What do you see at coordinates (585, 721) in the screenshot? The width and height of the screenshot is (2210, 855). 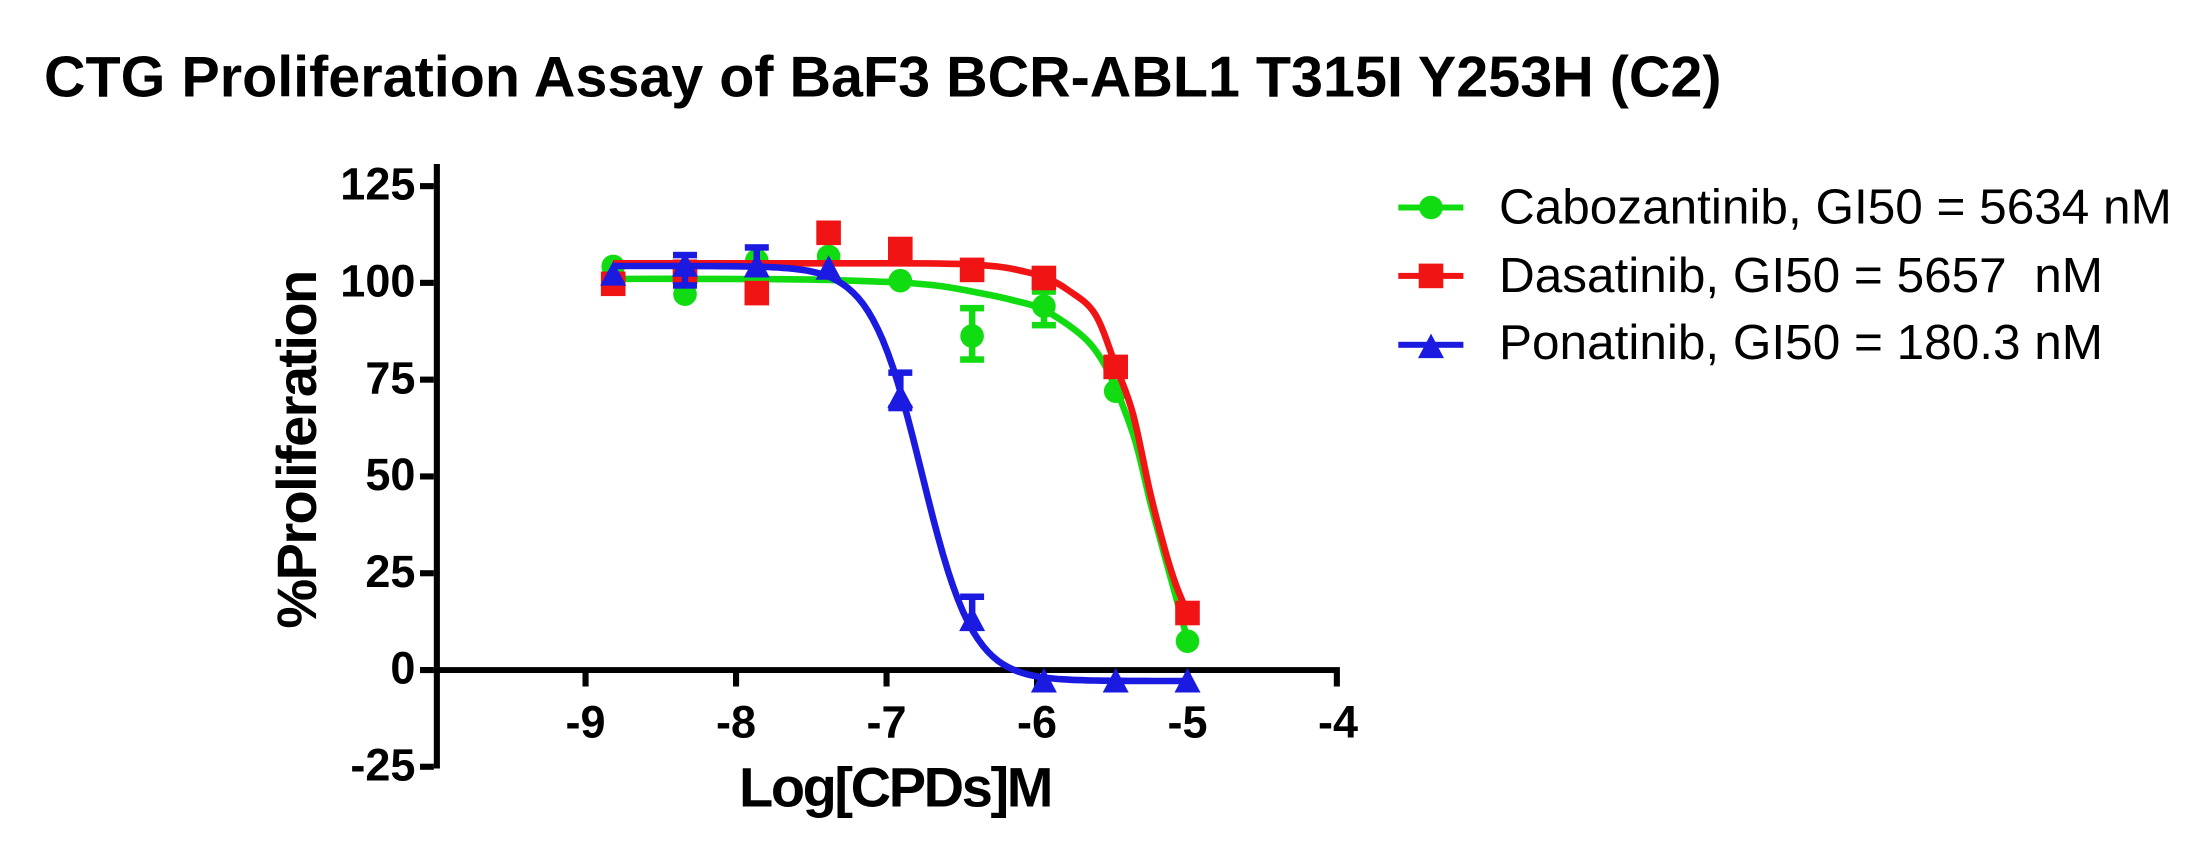 I see `svg-text: -9` at bounding box center [585, 721].